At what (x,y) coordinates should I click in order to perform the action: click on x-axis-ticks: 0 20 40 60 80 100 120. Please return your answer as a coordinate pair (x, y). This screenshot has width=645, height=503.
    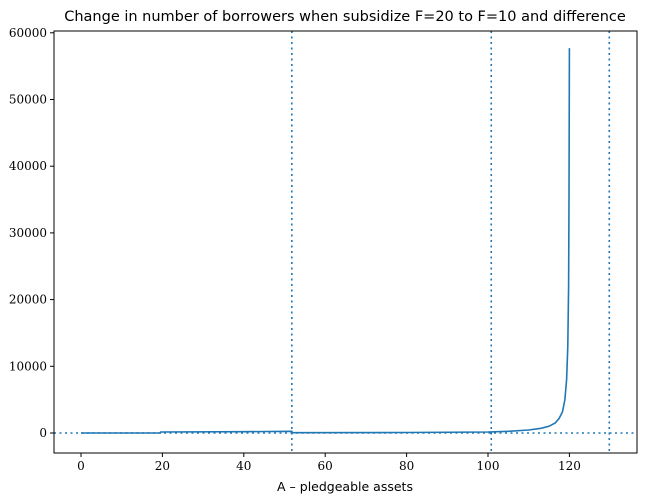
    Looking at the image, I should click on (329, 463).